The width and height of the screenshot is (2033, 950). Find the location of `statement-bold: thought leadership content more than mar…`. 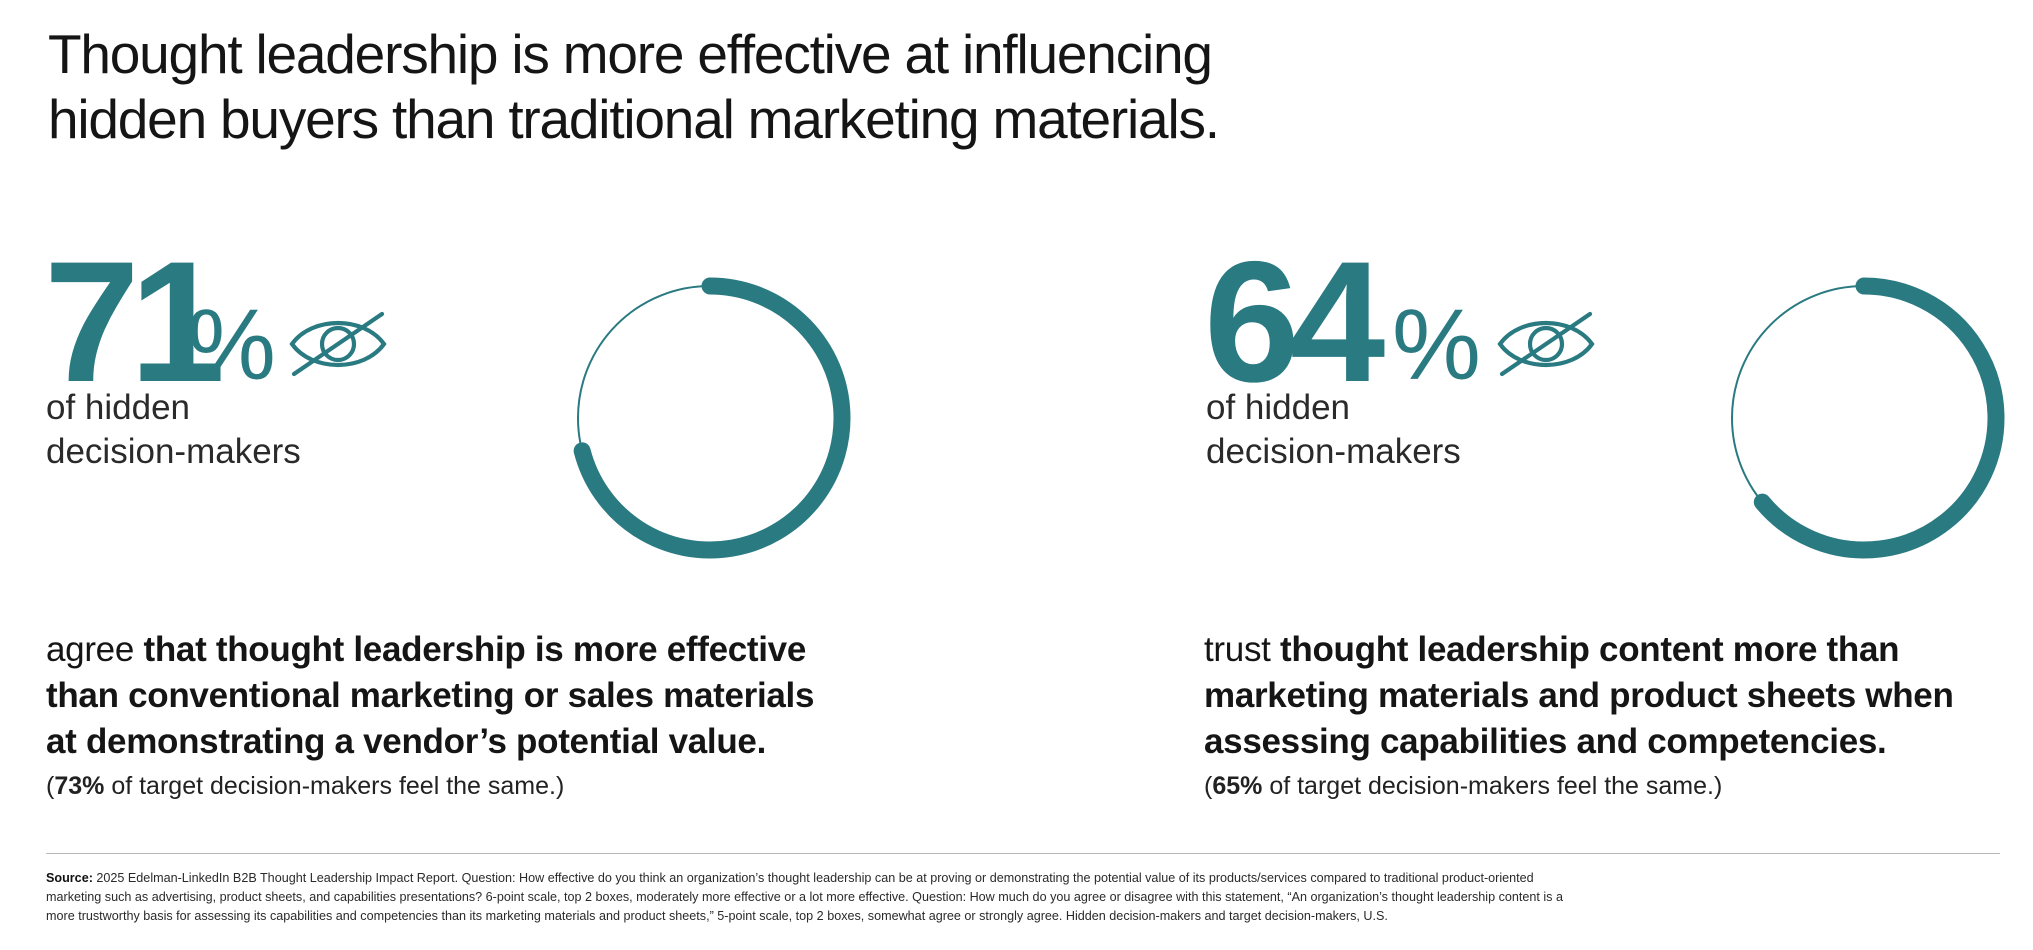

statement-bold: thought leadership content more than mar… is located at coordinates (1579, 695).